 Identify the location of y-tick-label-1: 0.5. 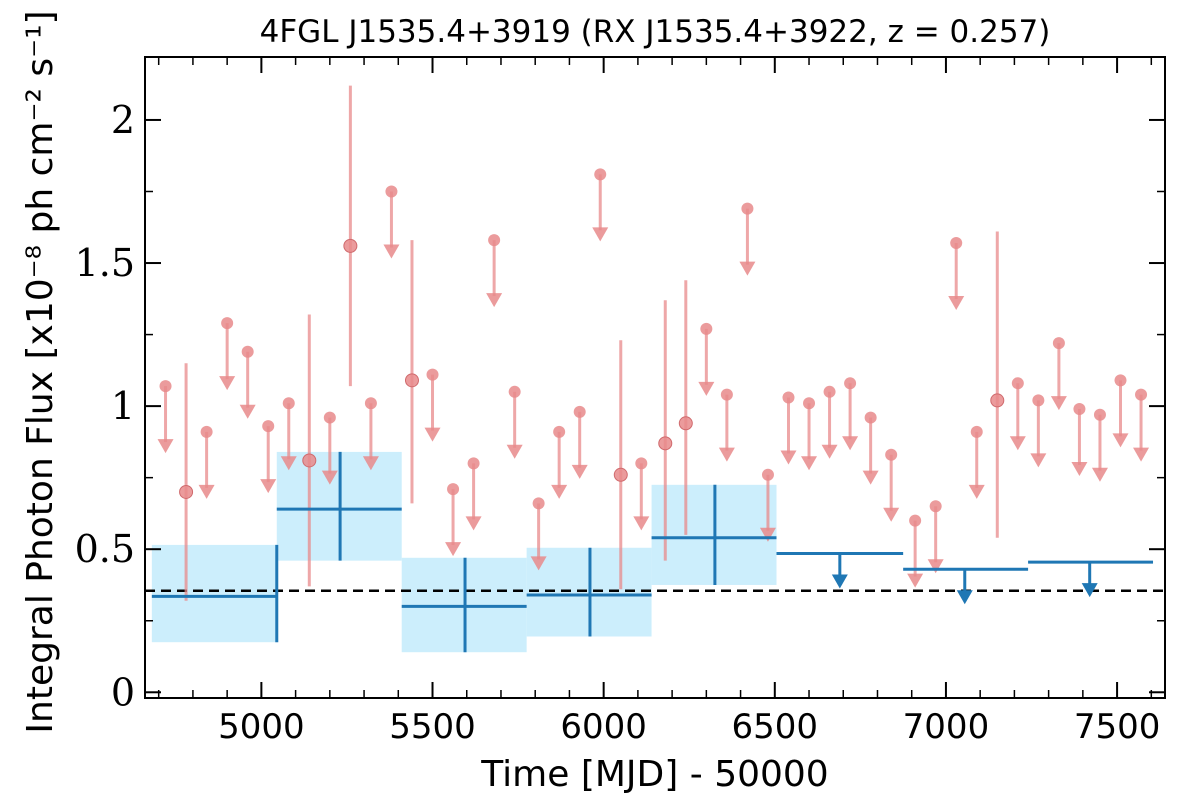
(105, 549).